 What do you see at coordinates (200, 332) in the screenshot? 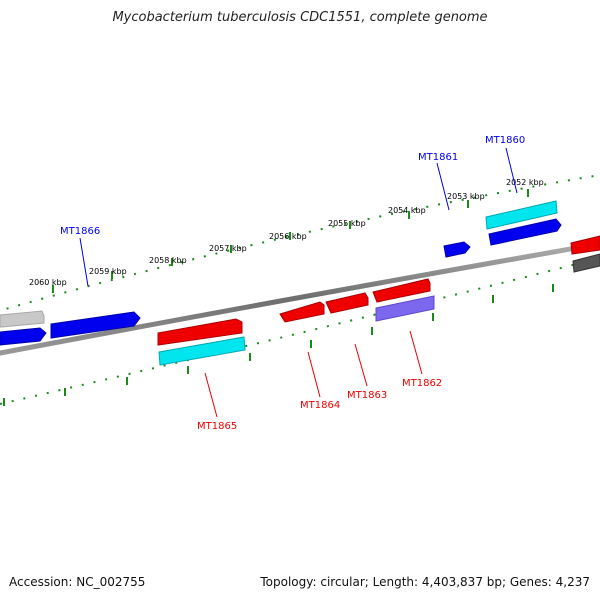
I see `gene-arrow-mt1865` at bounding box center [200, 332].